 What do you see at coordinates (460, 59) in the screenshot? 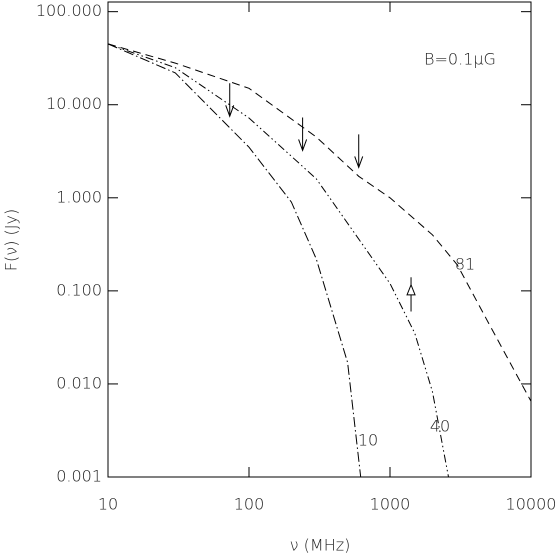
I see `annotation: B=0.1μG` at bounding box center [460, 59].